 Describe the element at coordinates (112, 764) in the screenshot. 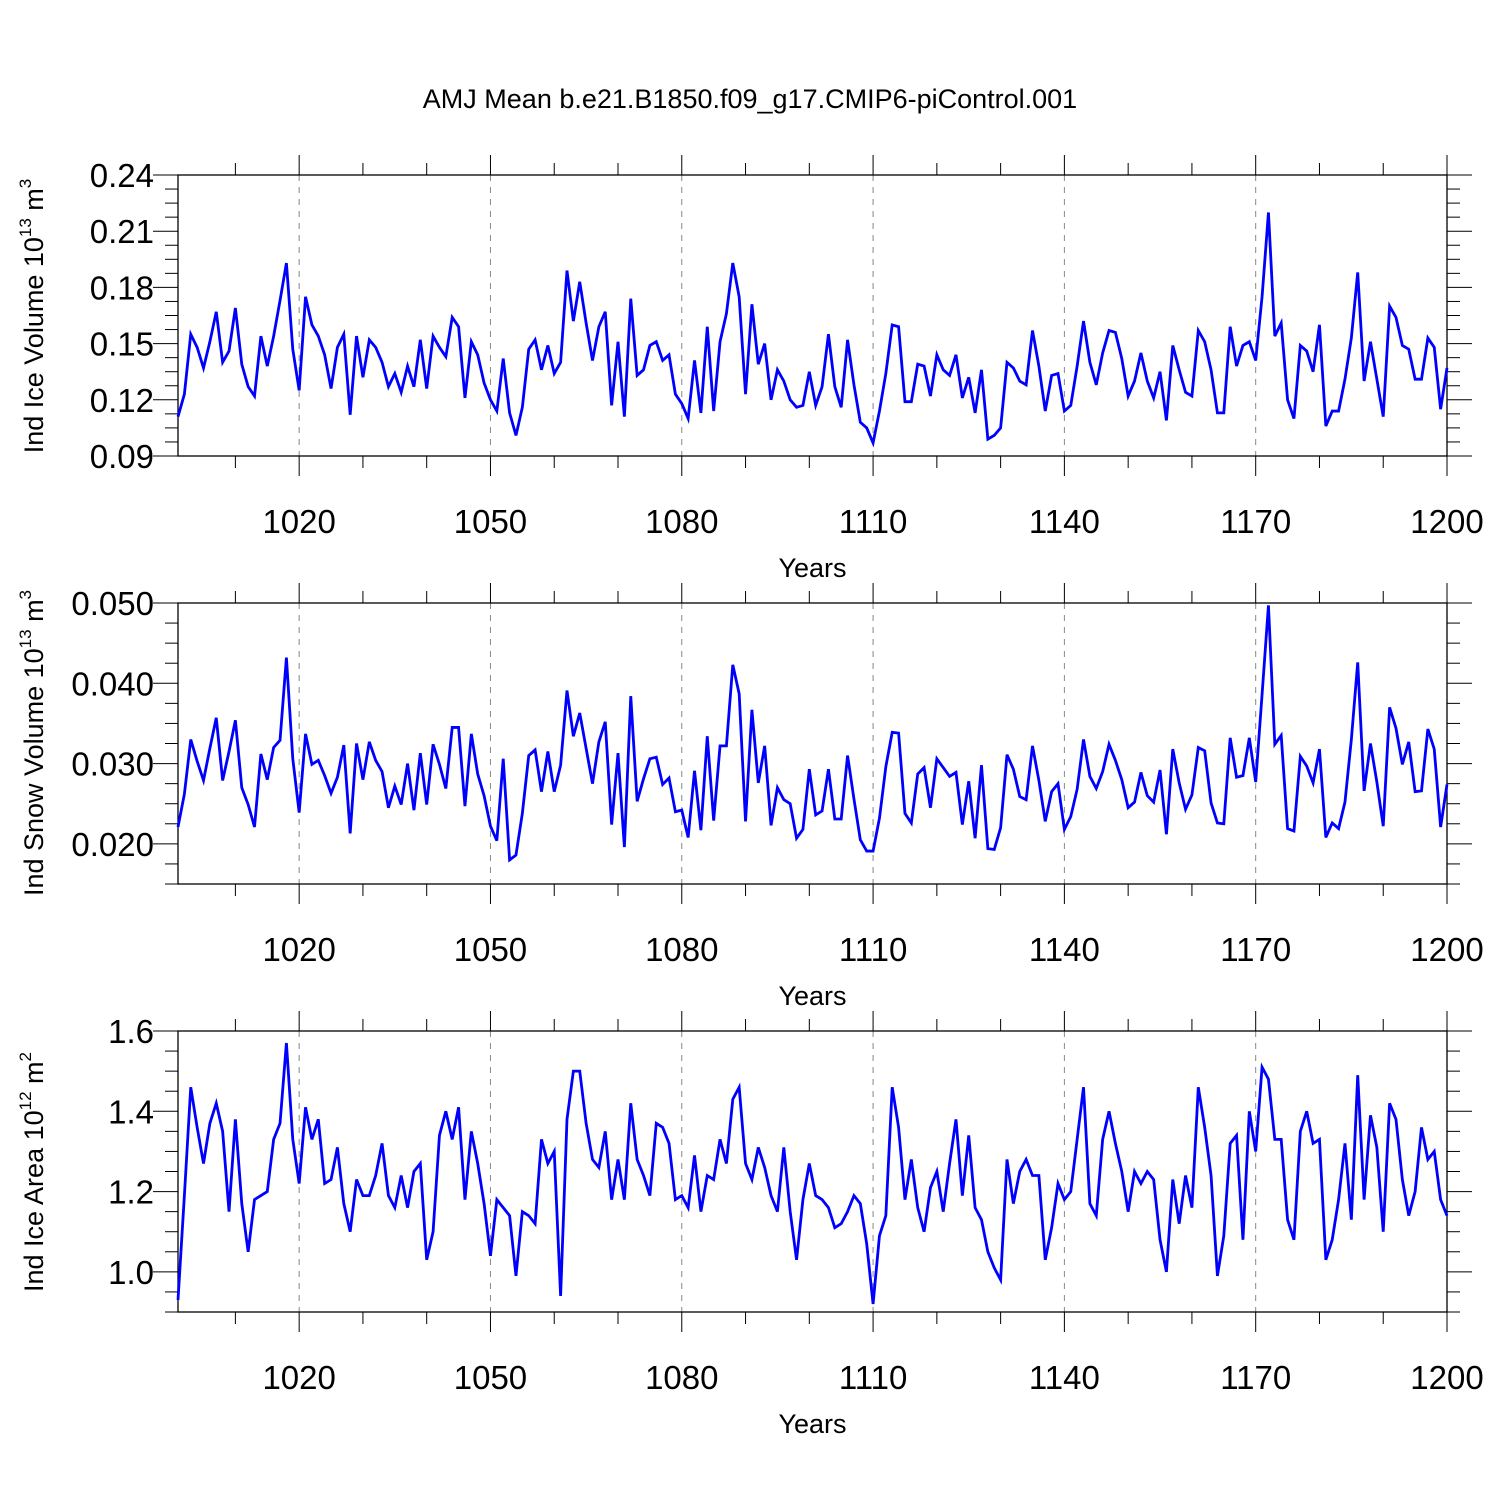

I see `y-tick-label: 0.030` at that location.